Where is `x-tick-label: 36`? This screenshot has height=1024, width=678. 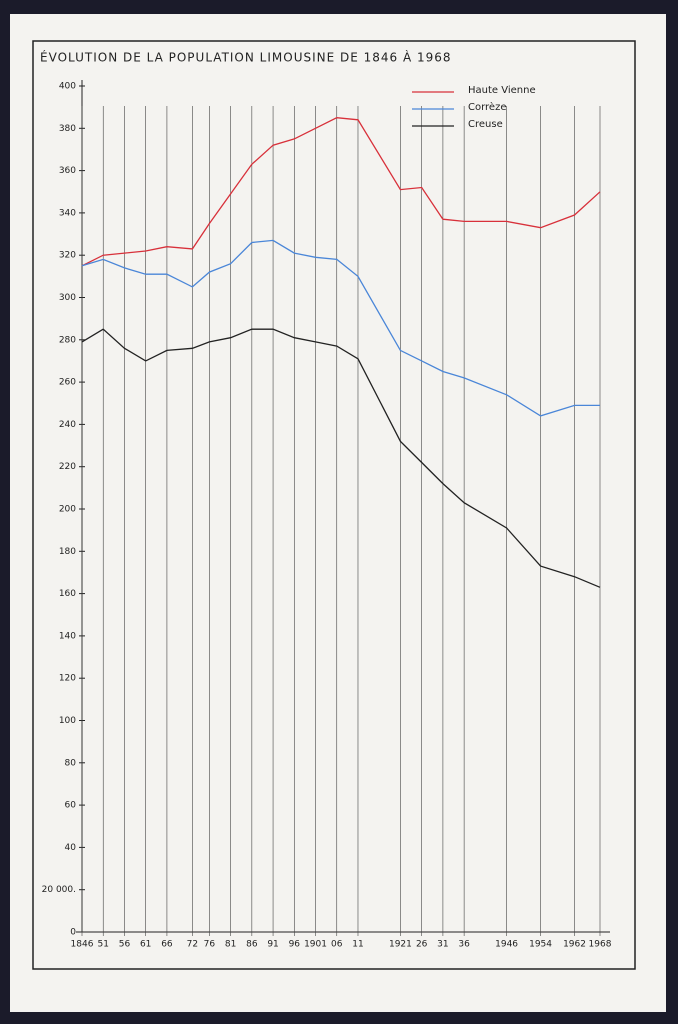 x-tick-label: 36 is located at coordinates (464, 945).